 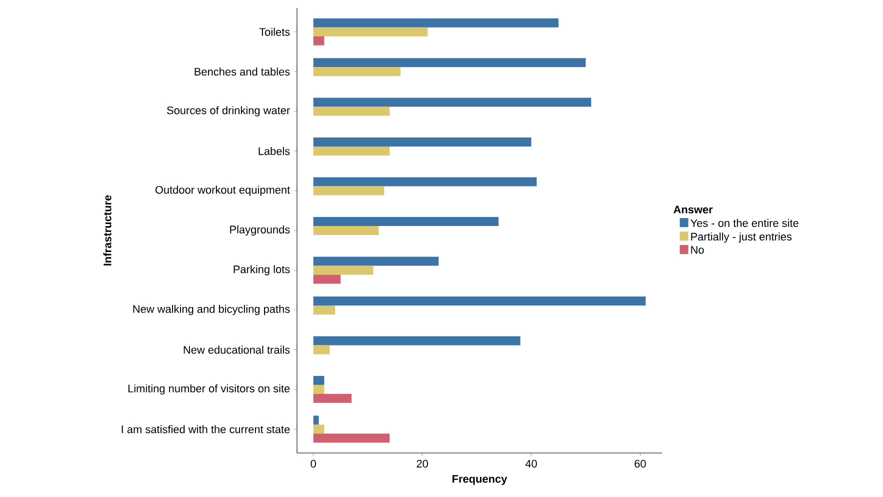 I want to click on y-tick-label: Limiting number of visitors on site, so click(x=209, y=389).